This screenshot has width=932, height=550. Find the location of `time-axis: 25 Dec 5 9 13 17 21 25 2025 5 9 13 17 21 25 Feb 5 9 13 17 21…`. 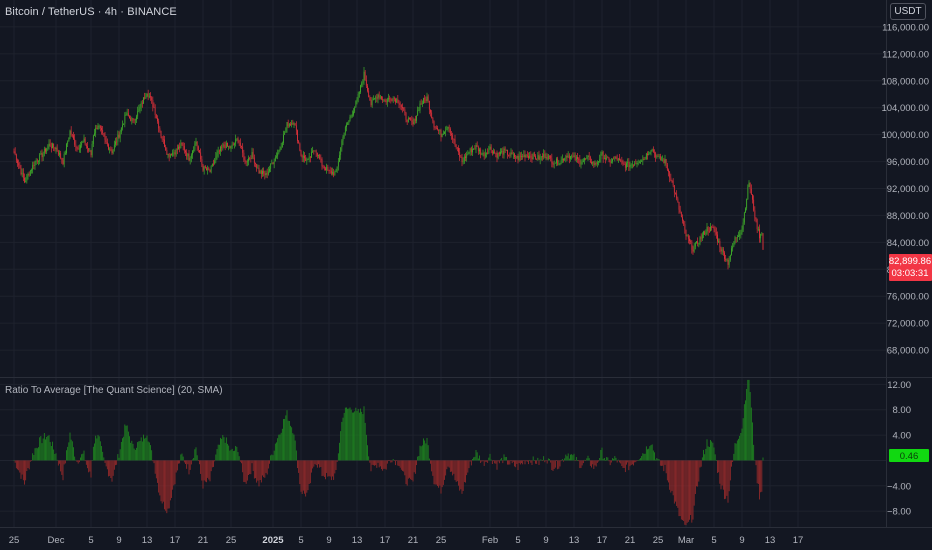

time-axis: 25 Dec 5 9 13 17 21 25 2025 5 9 13 17 21 25 Feb 5 9 13 17 21… is located at coordinates (406, 540).